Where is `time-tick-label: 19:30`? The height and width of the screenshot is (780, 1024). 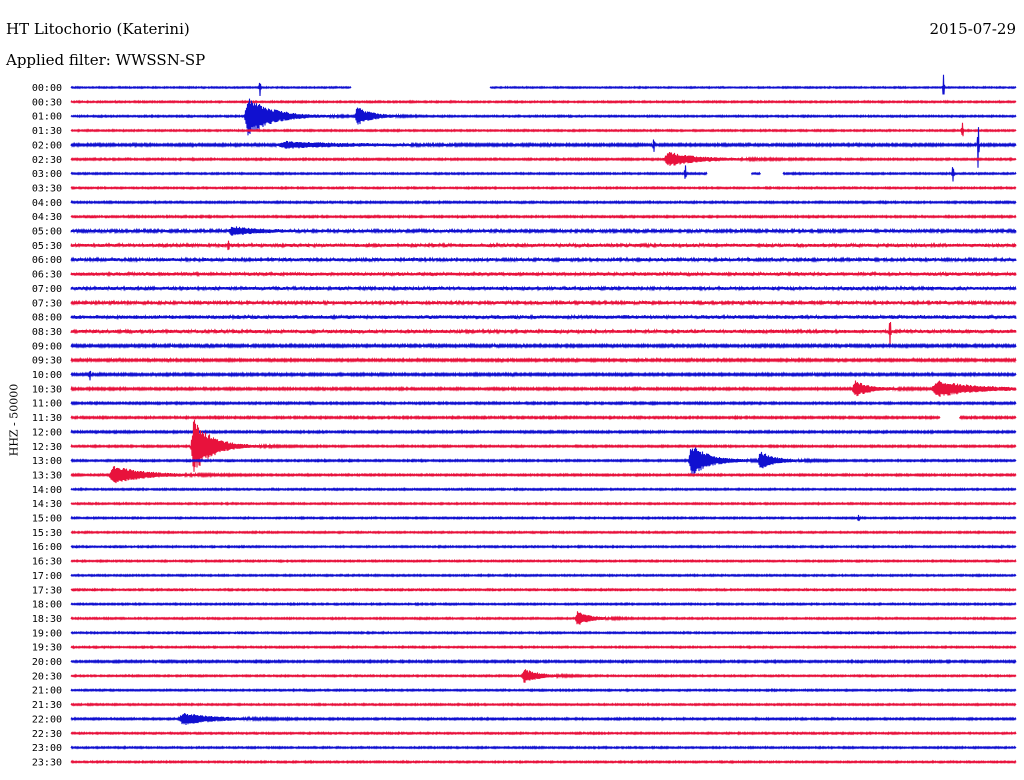 time-tick-label: 19:30 is located at coordinates (47, 648).